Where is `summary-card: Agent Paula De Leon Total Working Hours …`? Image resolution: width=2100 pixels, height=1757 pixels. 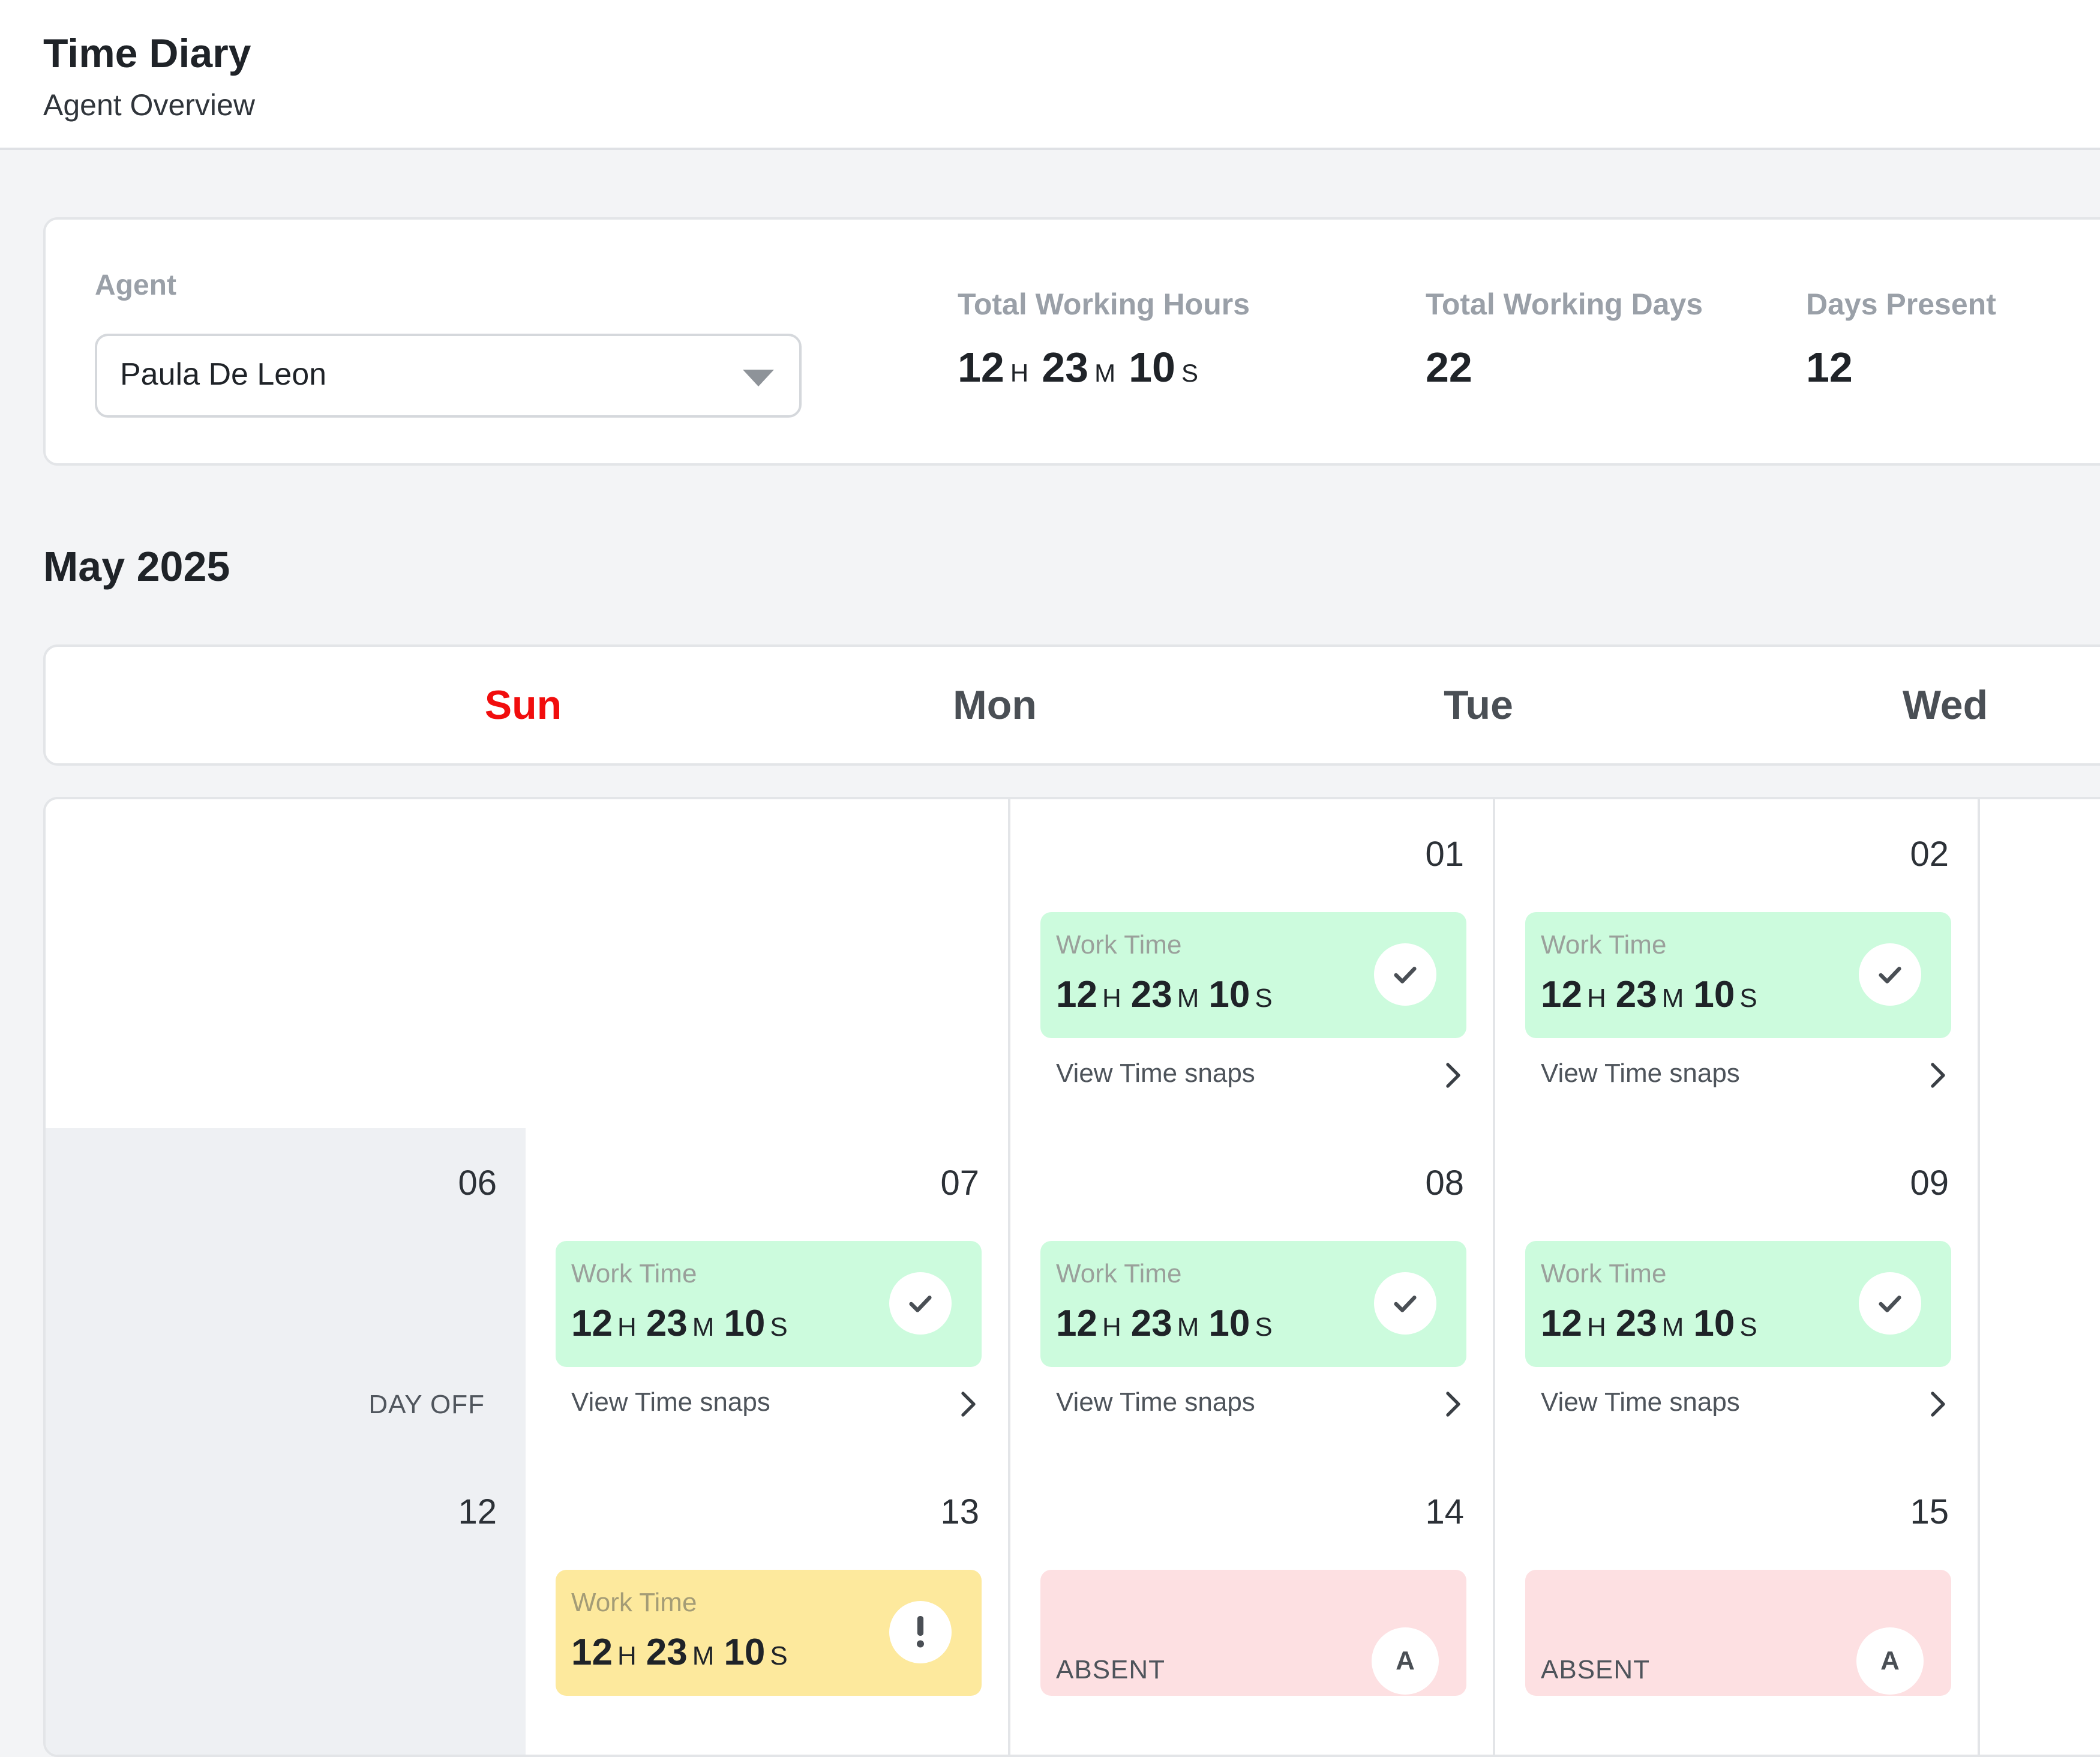
summary-card: Agent Paula De Leon Total Working Hours … is located at coordinates (1071, 341).